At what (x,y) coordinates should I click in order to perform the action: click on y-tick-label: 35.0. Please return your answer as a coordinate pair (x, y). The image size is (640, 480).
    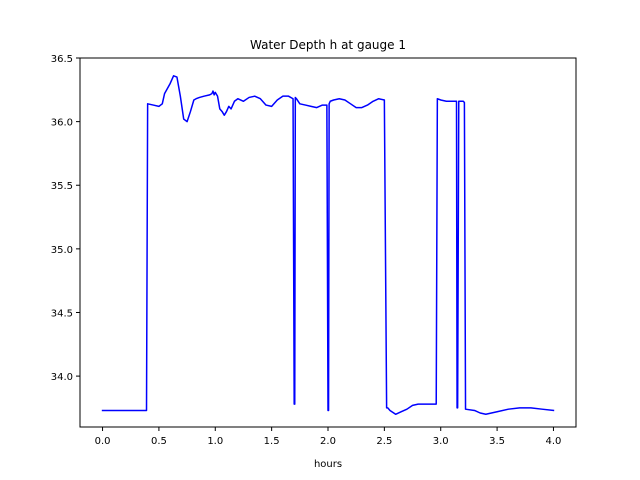
    Looking at the image, I should click on (62, 250).